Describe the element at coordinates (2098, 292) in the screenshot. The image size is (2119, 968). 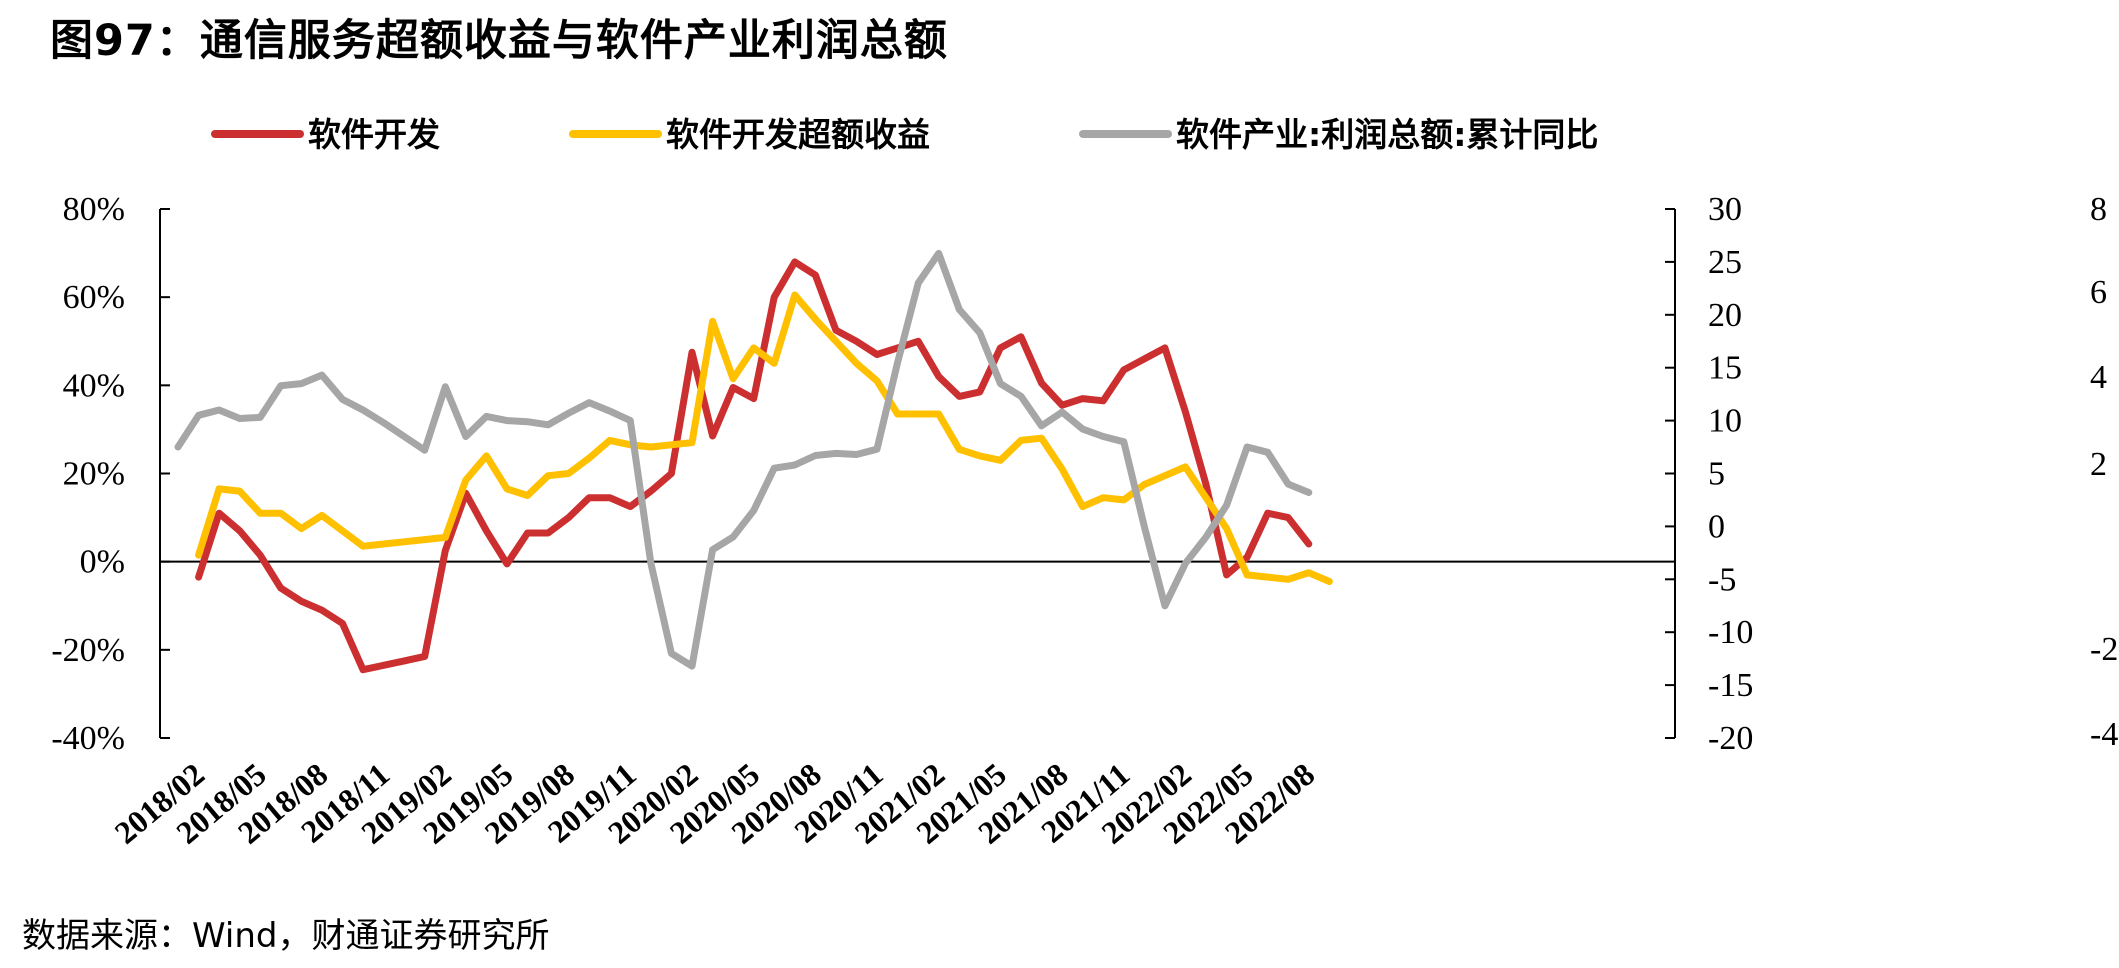
I see `far-right-tick-label: 6` at that location.